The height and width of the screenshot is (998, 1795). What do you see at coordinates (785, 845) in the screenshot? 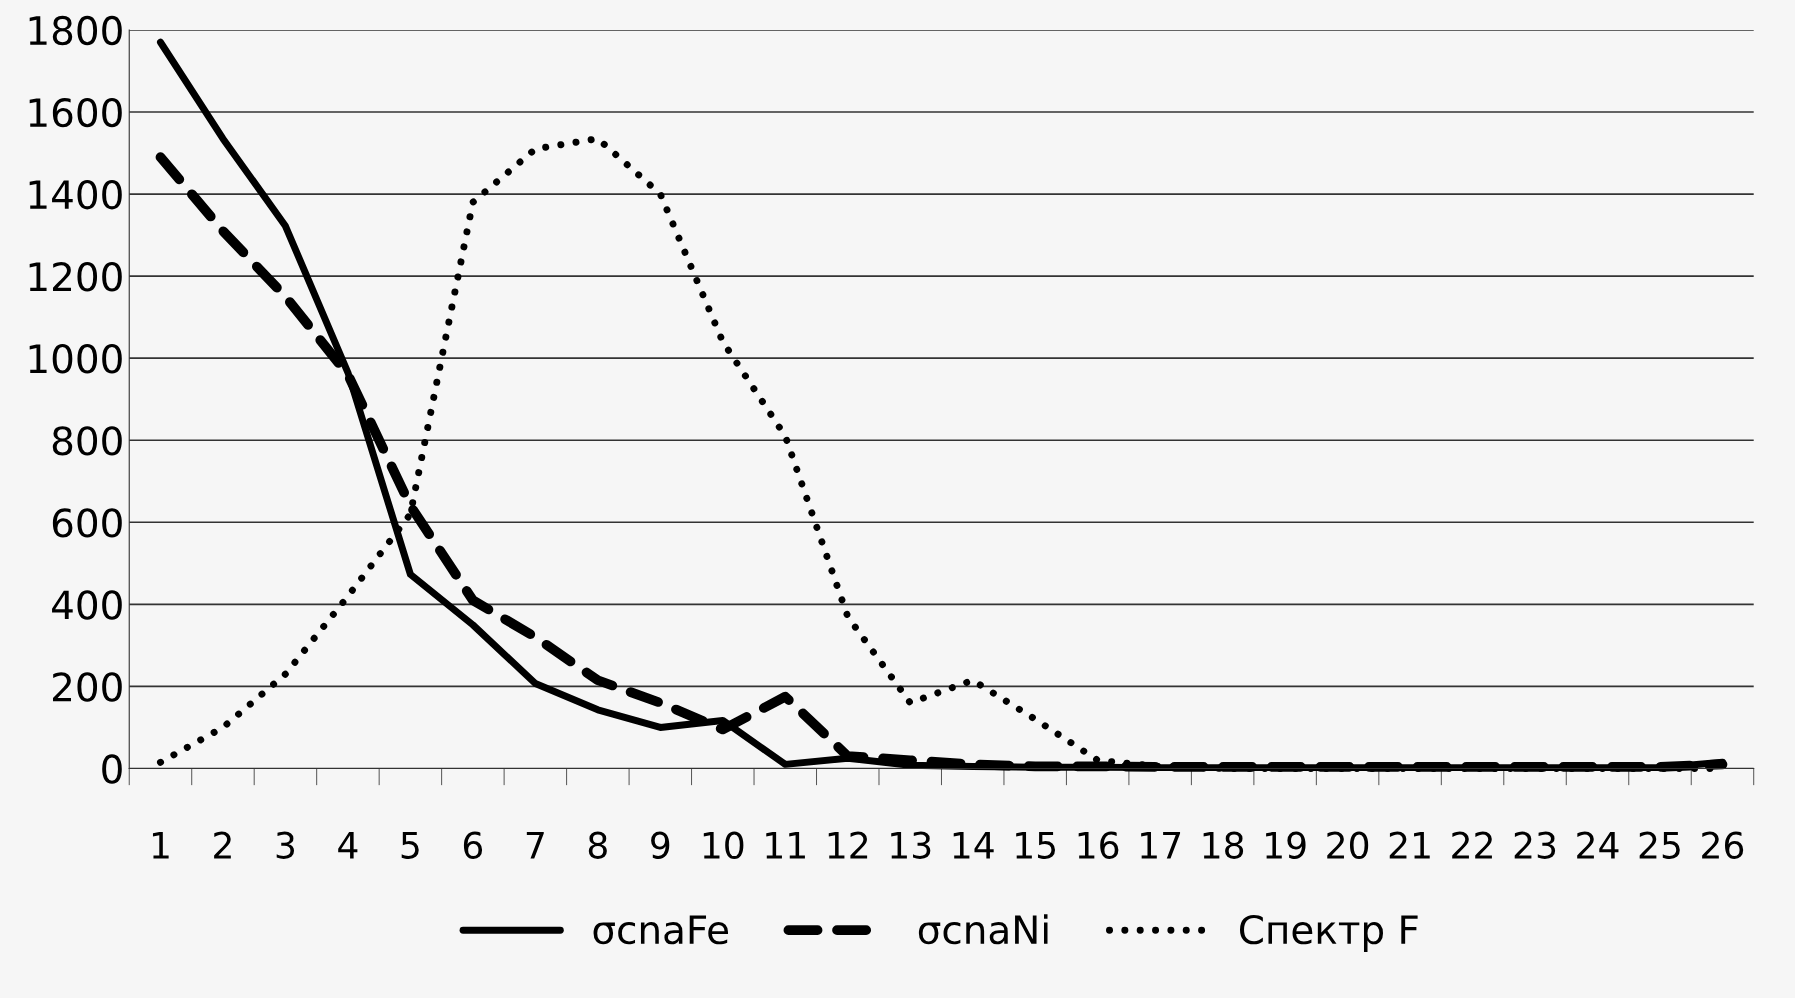
I see `x-tick-label: 11` at bounding box center [785, 845].